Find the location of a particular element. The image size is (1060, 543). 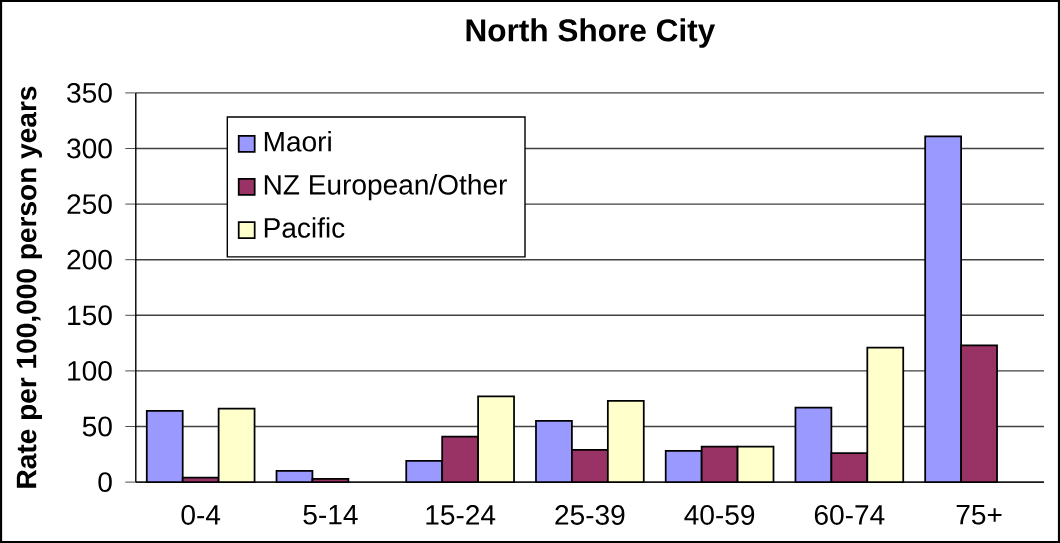

chart-title: North Shore City is located at coordinates (591, 33).